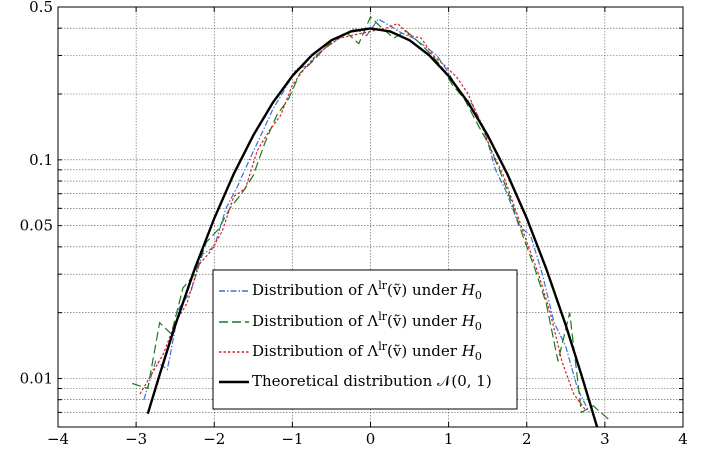  What do you see at coordinates (36, 226) in the screenshot?
I see `y-tick-label: 0.05` at bounding box center [36, 226].